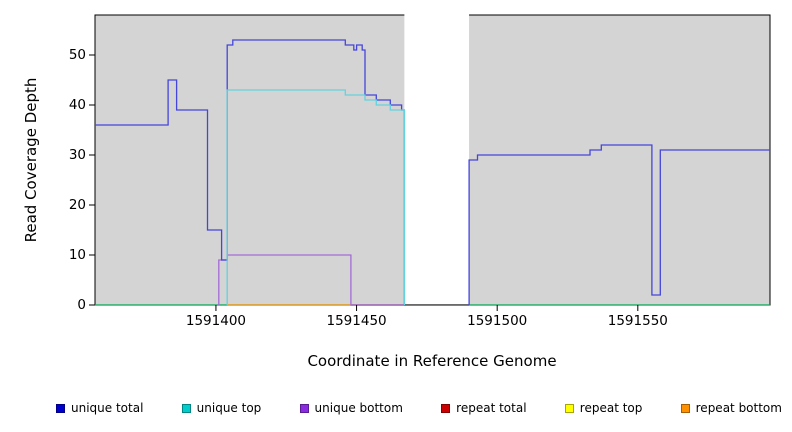 The height and width of the screenshot is (432, 792). What do you see at coordinates (77, 205) in the screenshot?
I see `y-tick-label: 20` at bounding box center [77, 205].